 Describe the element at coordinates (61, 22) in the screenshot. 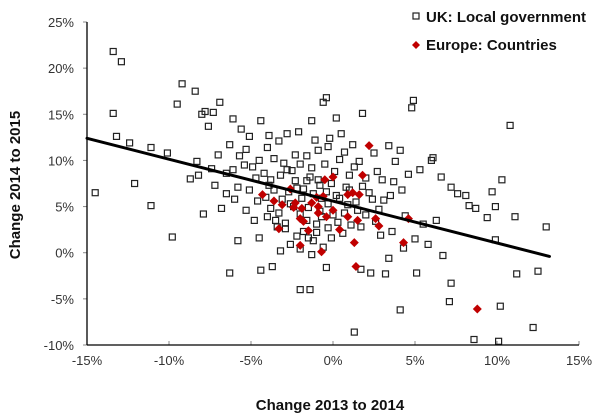

I see `y-tick-label: 25%` at that location.